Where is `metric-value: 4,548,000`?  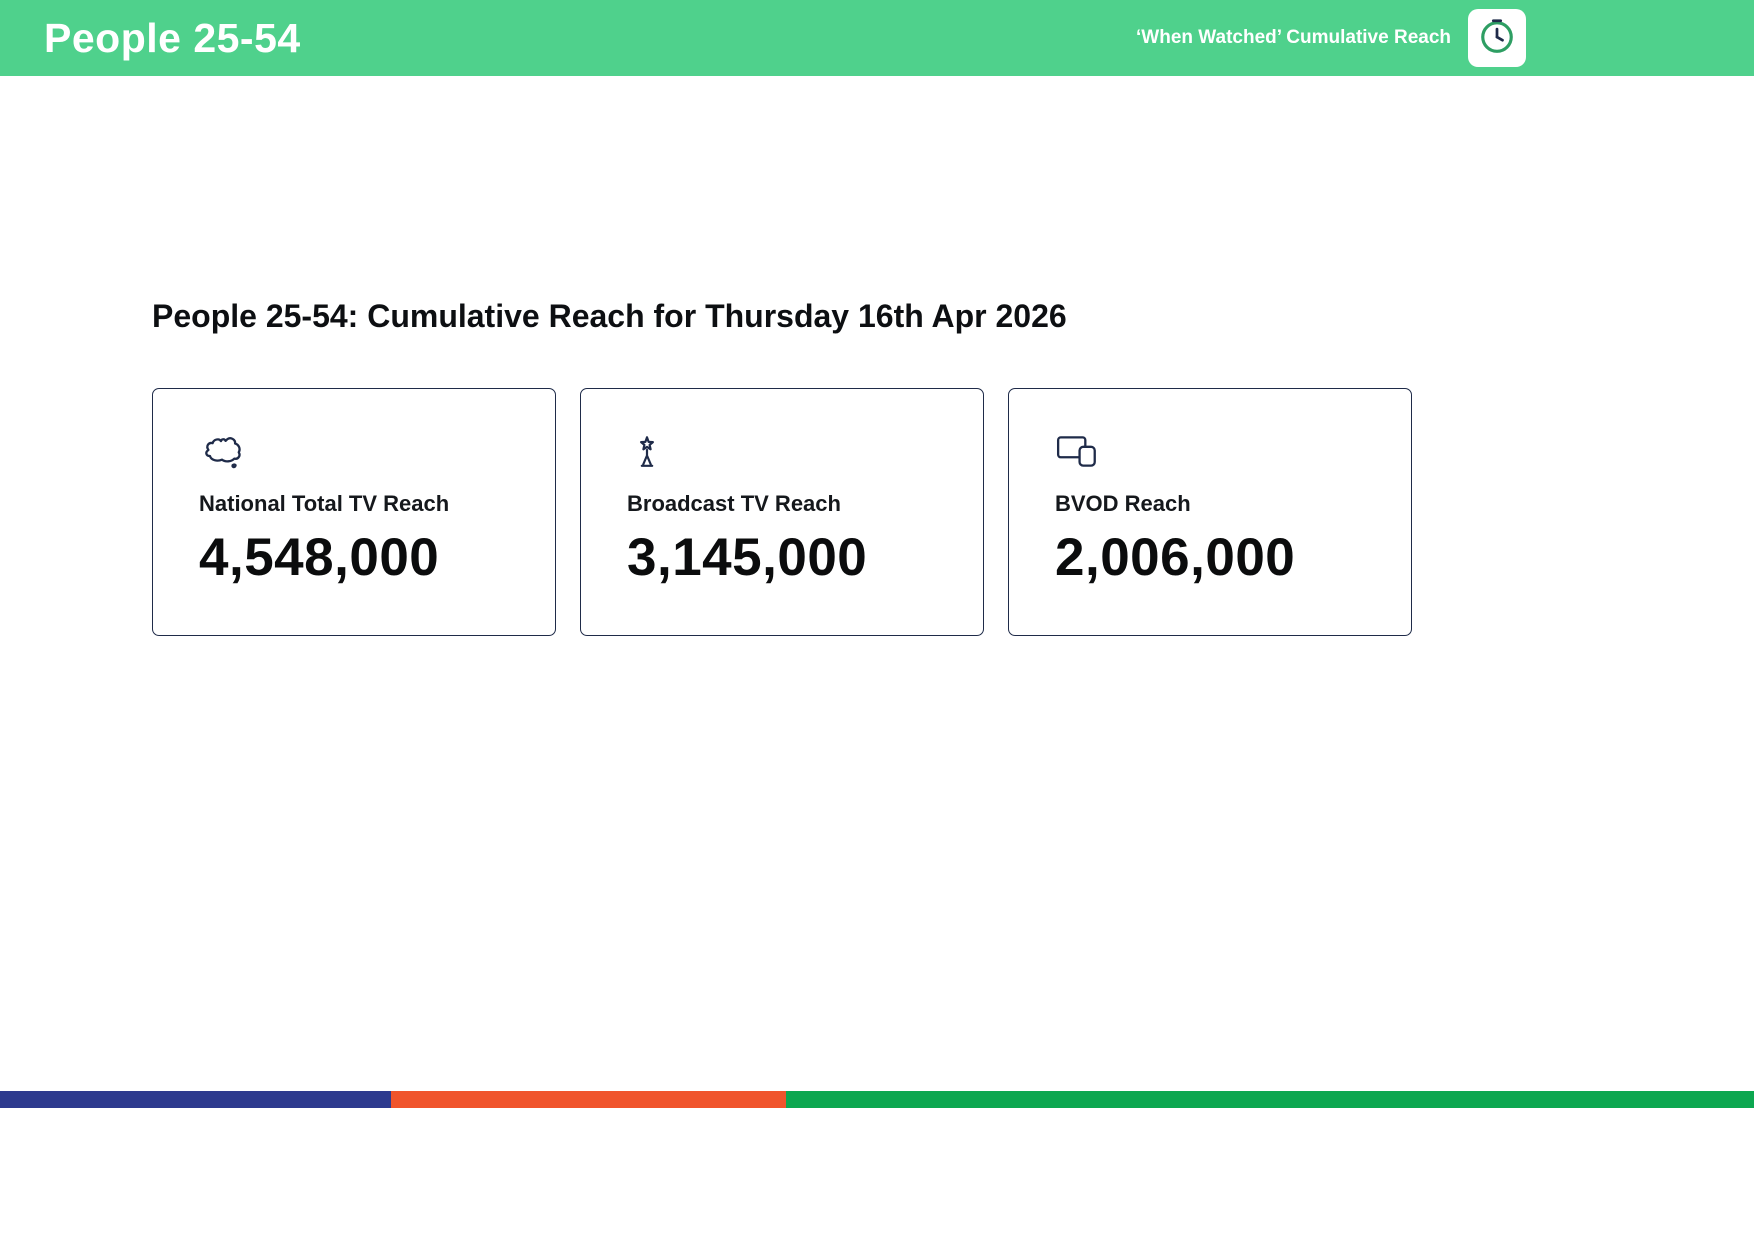 metric-value: 4,548,000 is located at coordinates (319, 557).